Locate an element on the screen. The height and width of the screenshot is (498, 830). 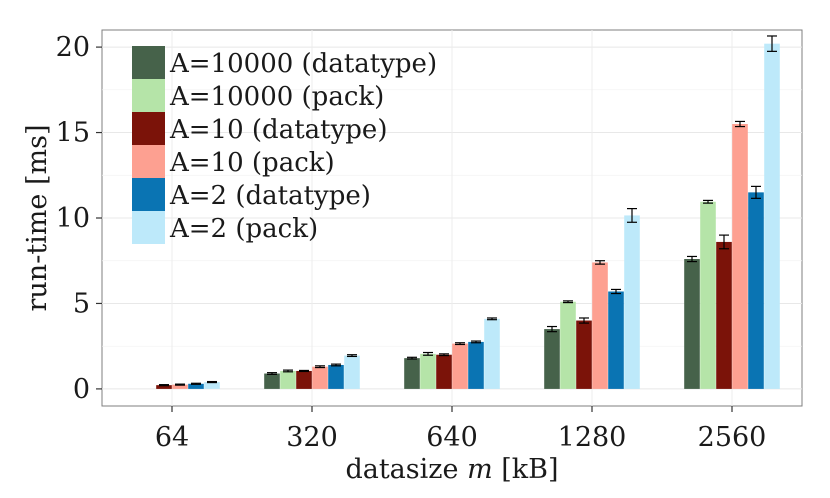
legend-label: A=2 (datatype) is located at coordinates (270, 196).